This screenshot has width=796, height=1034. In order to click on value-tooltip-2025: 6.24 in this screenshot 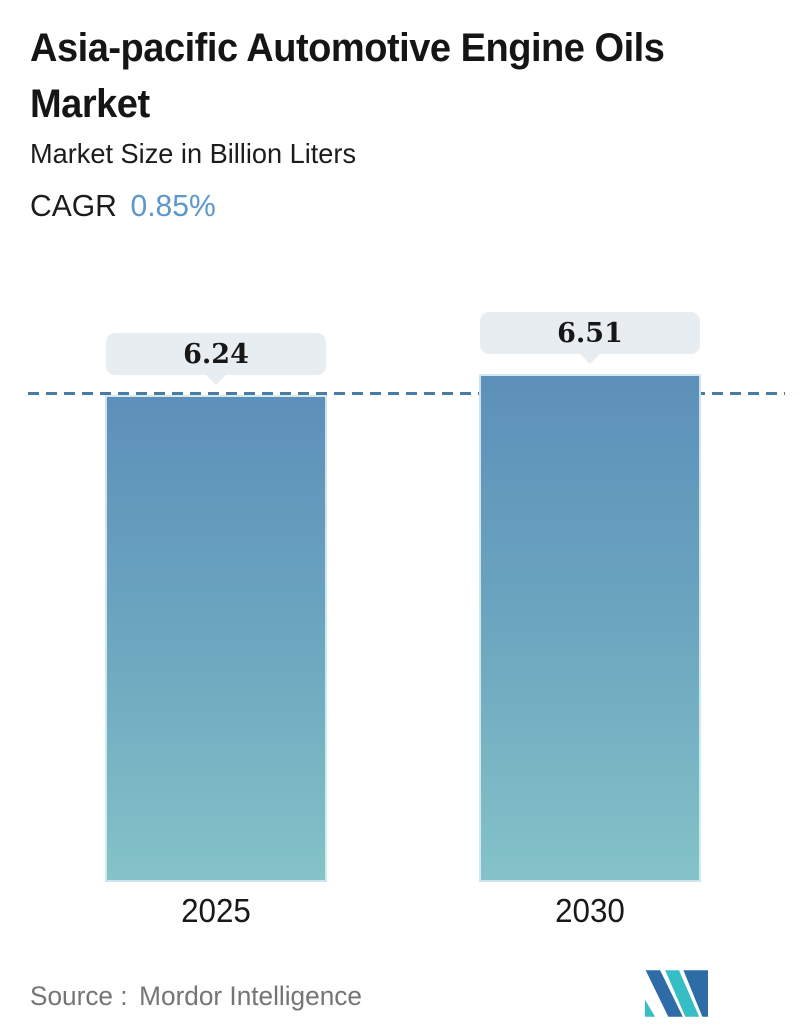, I will do `click(216, 354)`.